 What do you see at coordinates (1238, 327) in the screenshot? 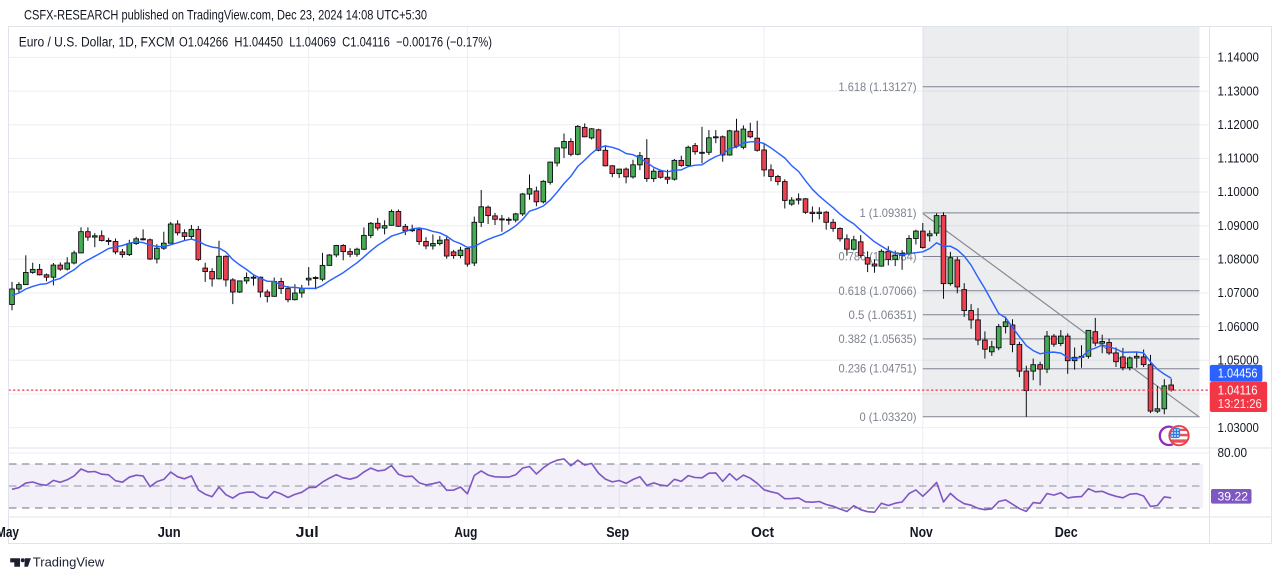
I see `svg-text: 1.06000` at bounding box center [1238, 327].